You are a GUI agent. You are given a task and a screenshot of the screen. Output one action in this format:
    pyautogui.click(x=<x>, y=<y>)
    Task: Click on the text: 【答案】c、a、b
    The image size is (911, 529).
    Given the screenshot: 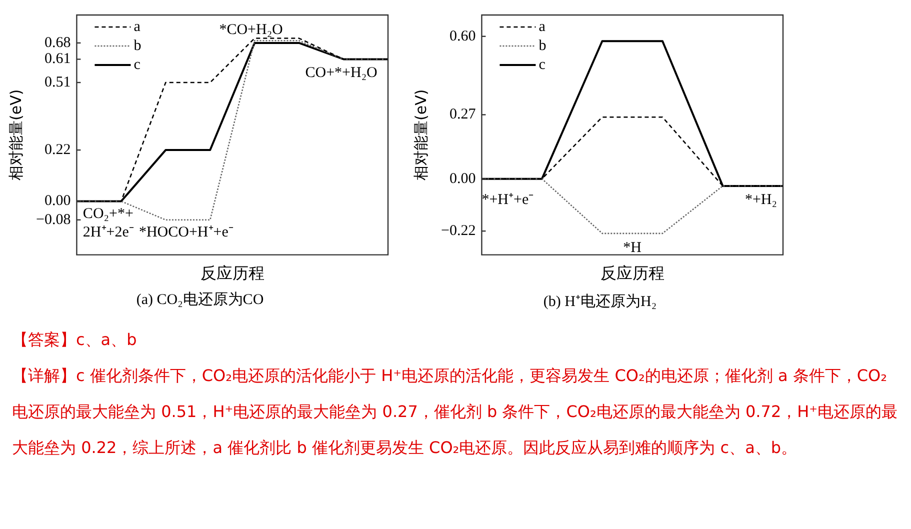 What is the action you would take?
    pyautogui.click(x=75, y=340)
    